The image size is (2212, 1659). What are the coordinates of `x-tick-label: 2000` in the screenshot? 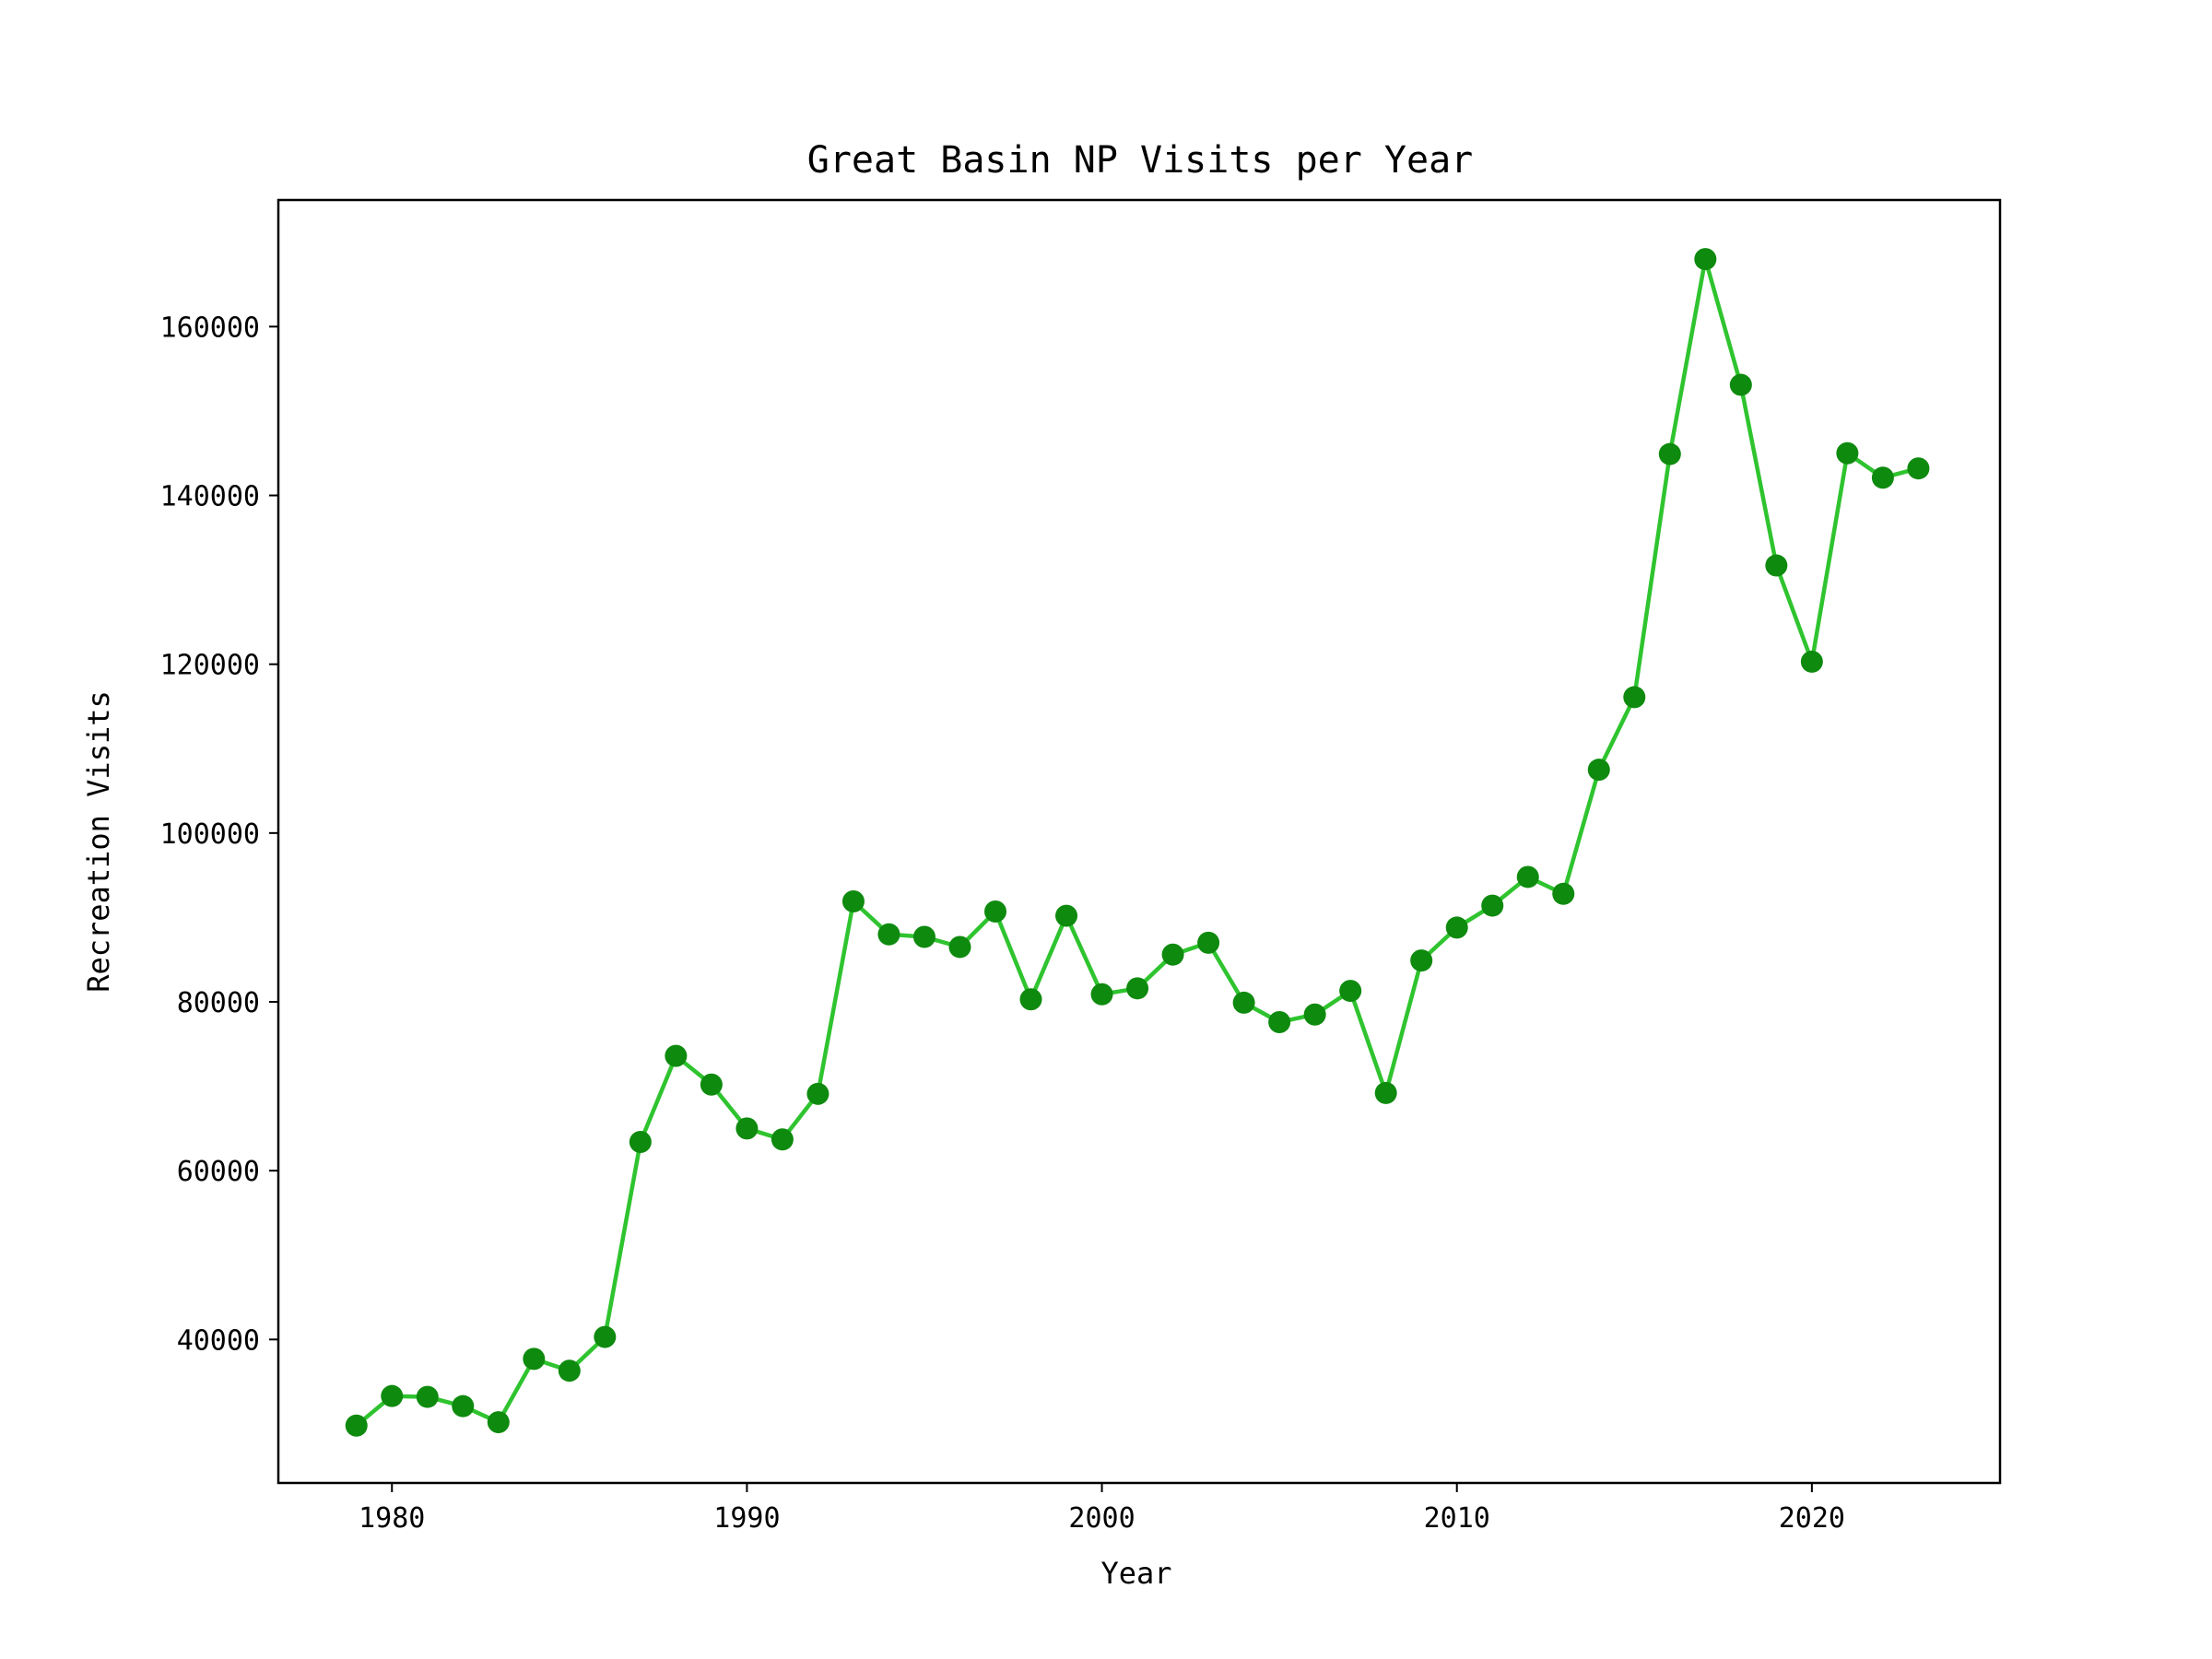 It's located at (1101, 1518).